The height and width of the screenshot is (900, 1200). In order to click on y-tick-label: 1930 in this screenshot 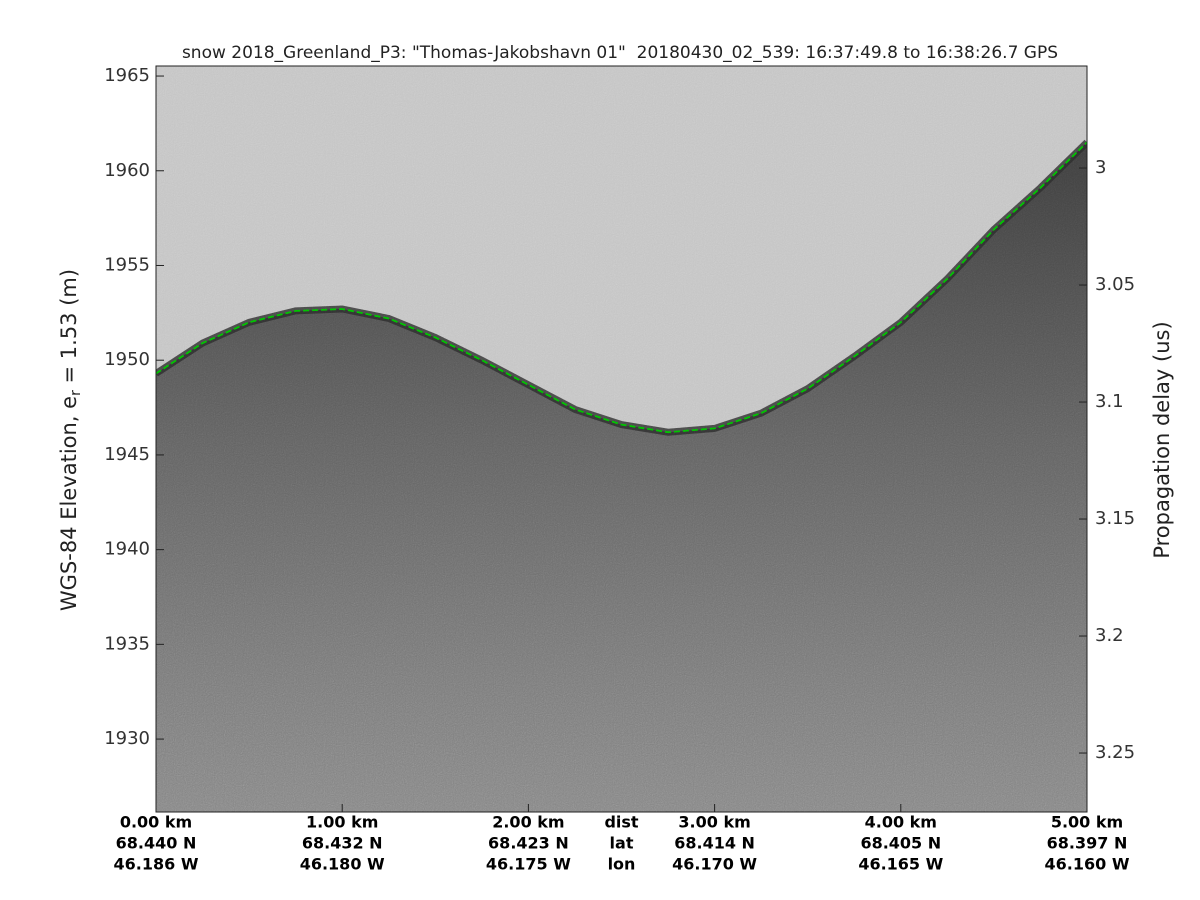, I will do `click(127, 738)`.